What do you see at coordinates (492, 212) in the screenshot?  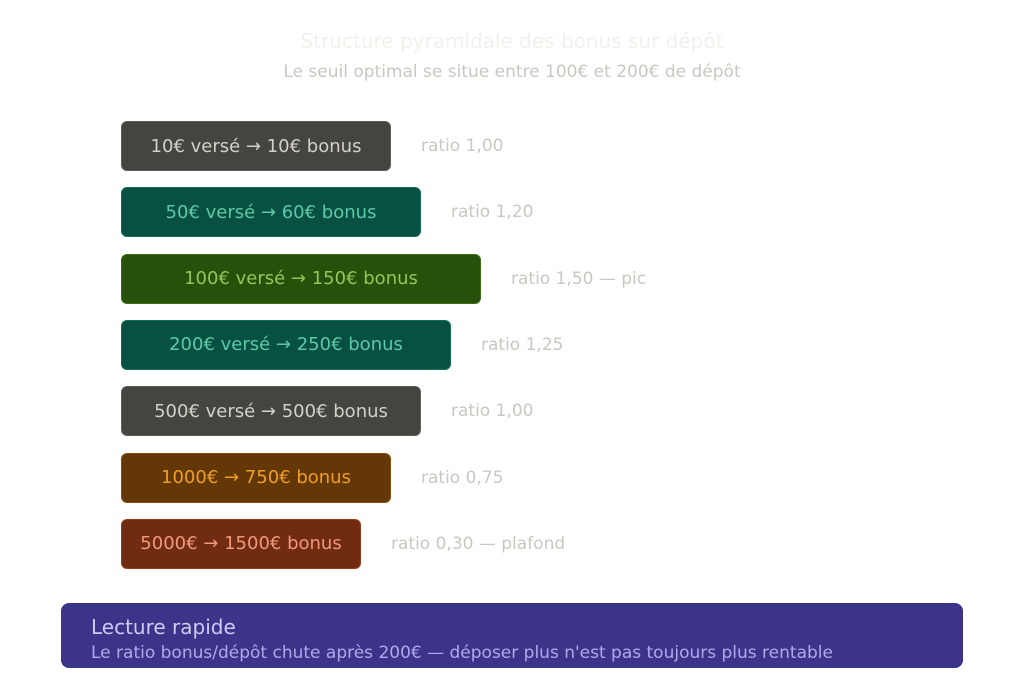 I see `tier-ratio: ratio 1,20` at bounding box center [492, 212].